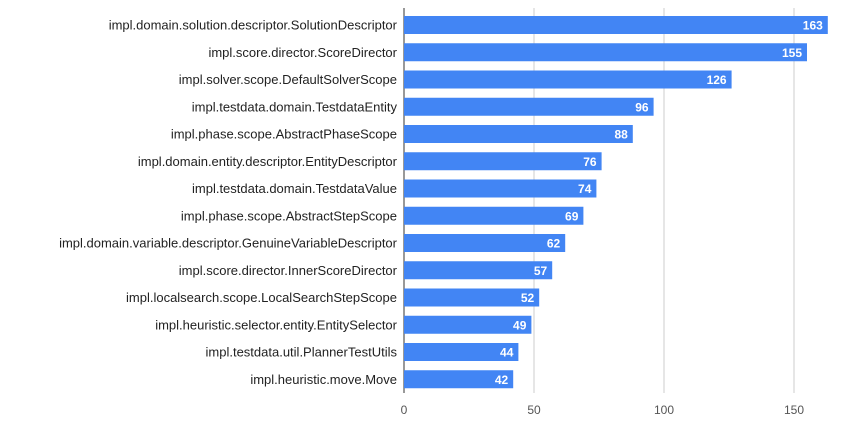 The width and height of the screenshot is (853, 432). Describe the element at coordinates (288, 79) in the screenshot. I see `category-label: impl.solver.scope.DefaultSolverScope` at that location.